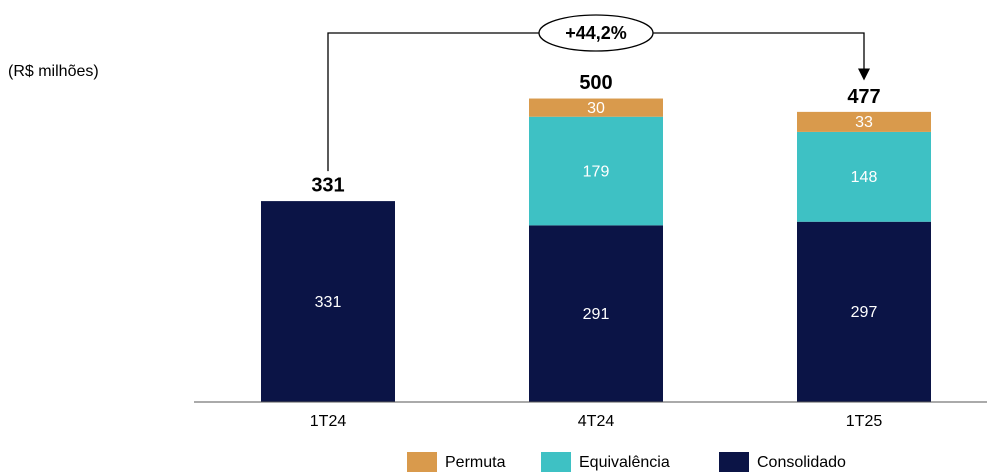 The height and width of the screenshot is (472, 987). I want to click on value-label: 33, so click(864, 122).